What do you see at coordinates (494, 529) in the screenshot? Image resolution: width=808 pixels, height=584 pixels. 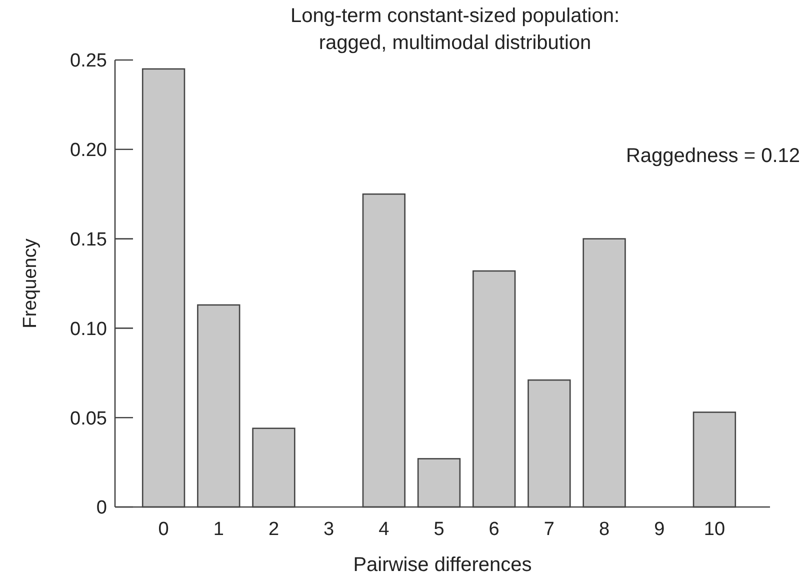 I see `x-tick-label: 6` at bounding box center [494, 529].